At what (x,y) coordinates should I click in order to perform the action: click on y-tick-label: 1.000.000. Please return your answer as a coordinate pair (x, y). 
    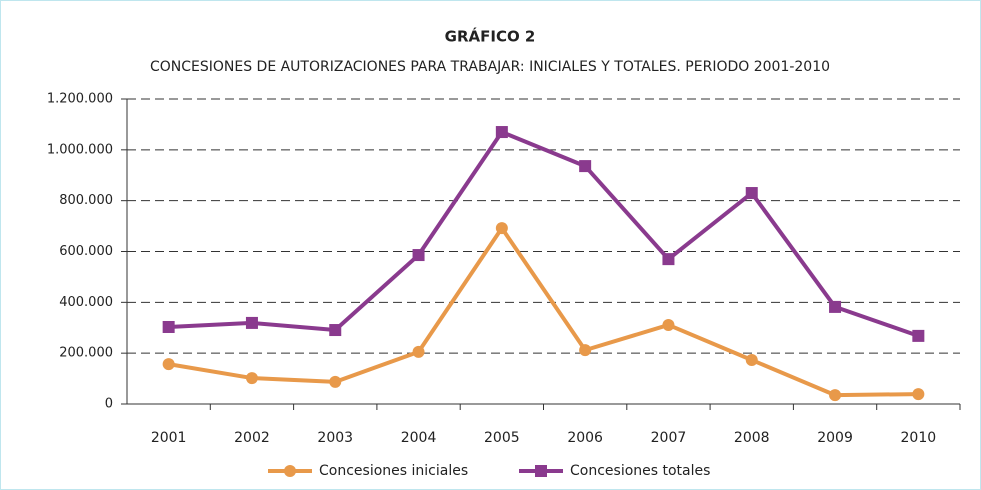
    Looking at the image, I should click on (80, 149).